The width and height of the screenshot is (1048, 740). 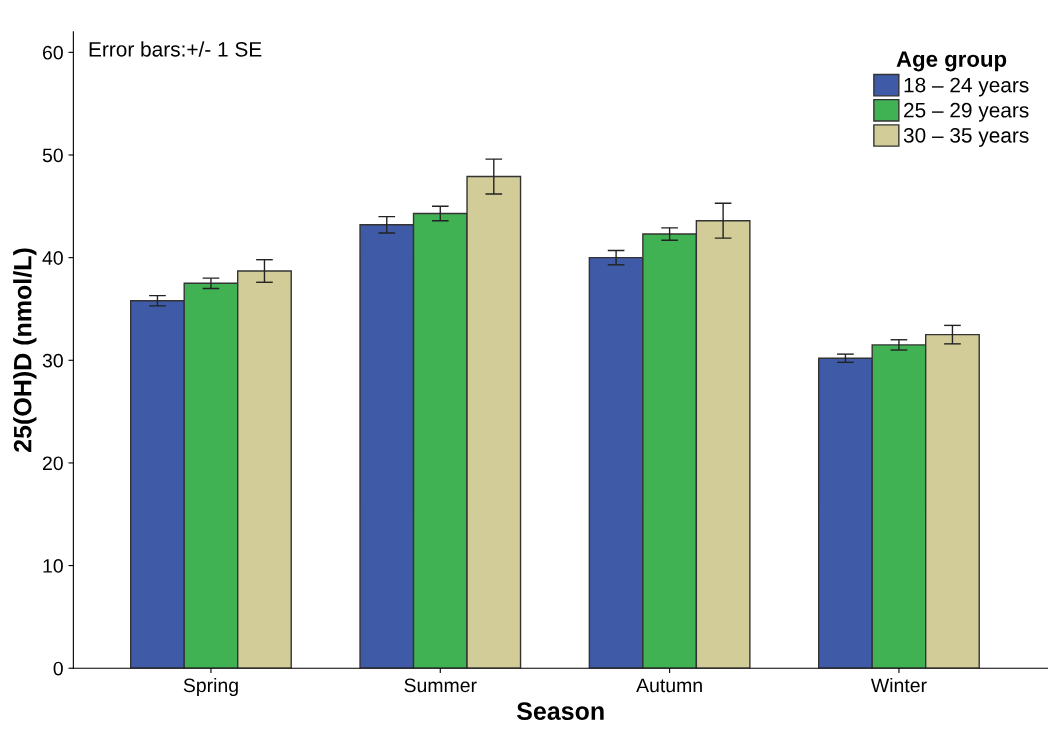 I want to click on y-axis-title: 25(OH)D (nmol/L), so click(x=25, y=350).